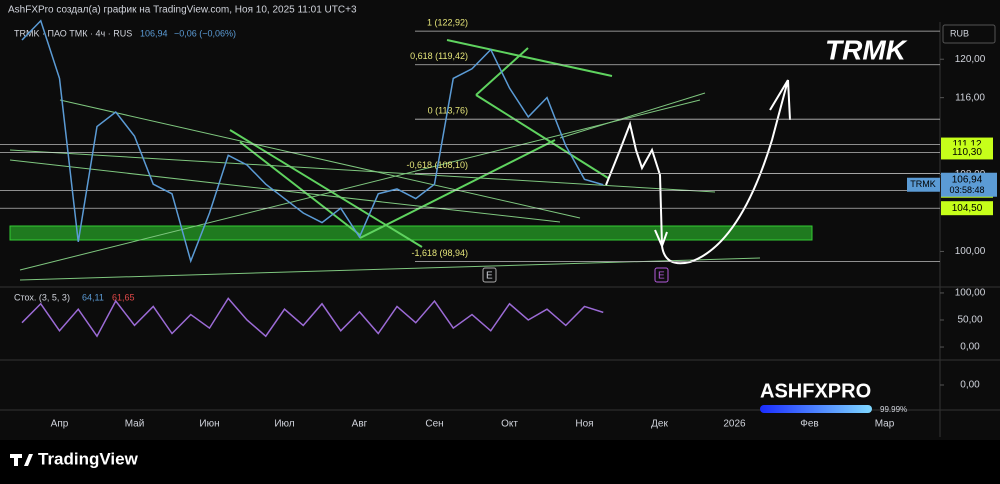  What do you see at coordinates (21, 460) in the screenshot?
I see `footer-logo` at bounding box center [21, 460].